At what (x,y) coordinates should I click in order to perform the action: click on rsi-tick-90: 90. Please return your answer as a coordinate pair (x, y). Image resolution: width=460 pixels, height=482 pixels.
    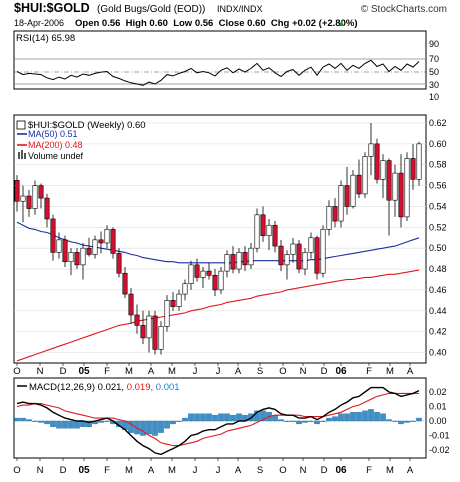
    Looking at the image, I should click on (434, 44).